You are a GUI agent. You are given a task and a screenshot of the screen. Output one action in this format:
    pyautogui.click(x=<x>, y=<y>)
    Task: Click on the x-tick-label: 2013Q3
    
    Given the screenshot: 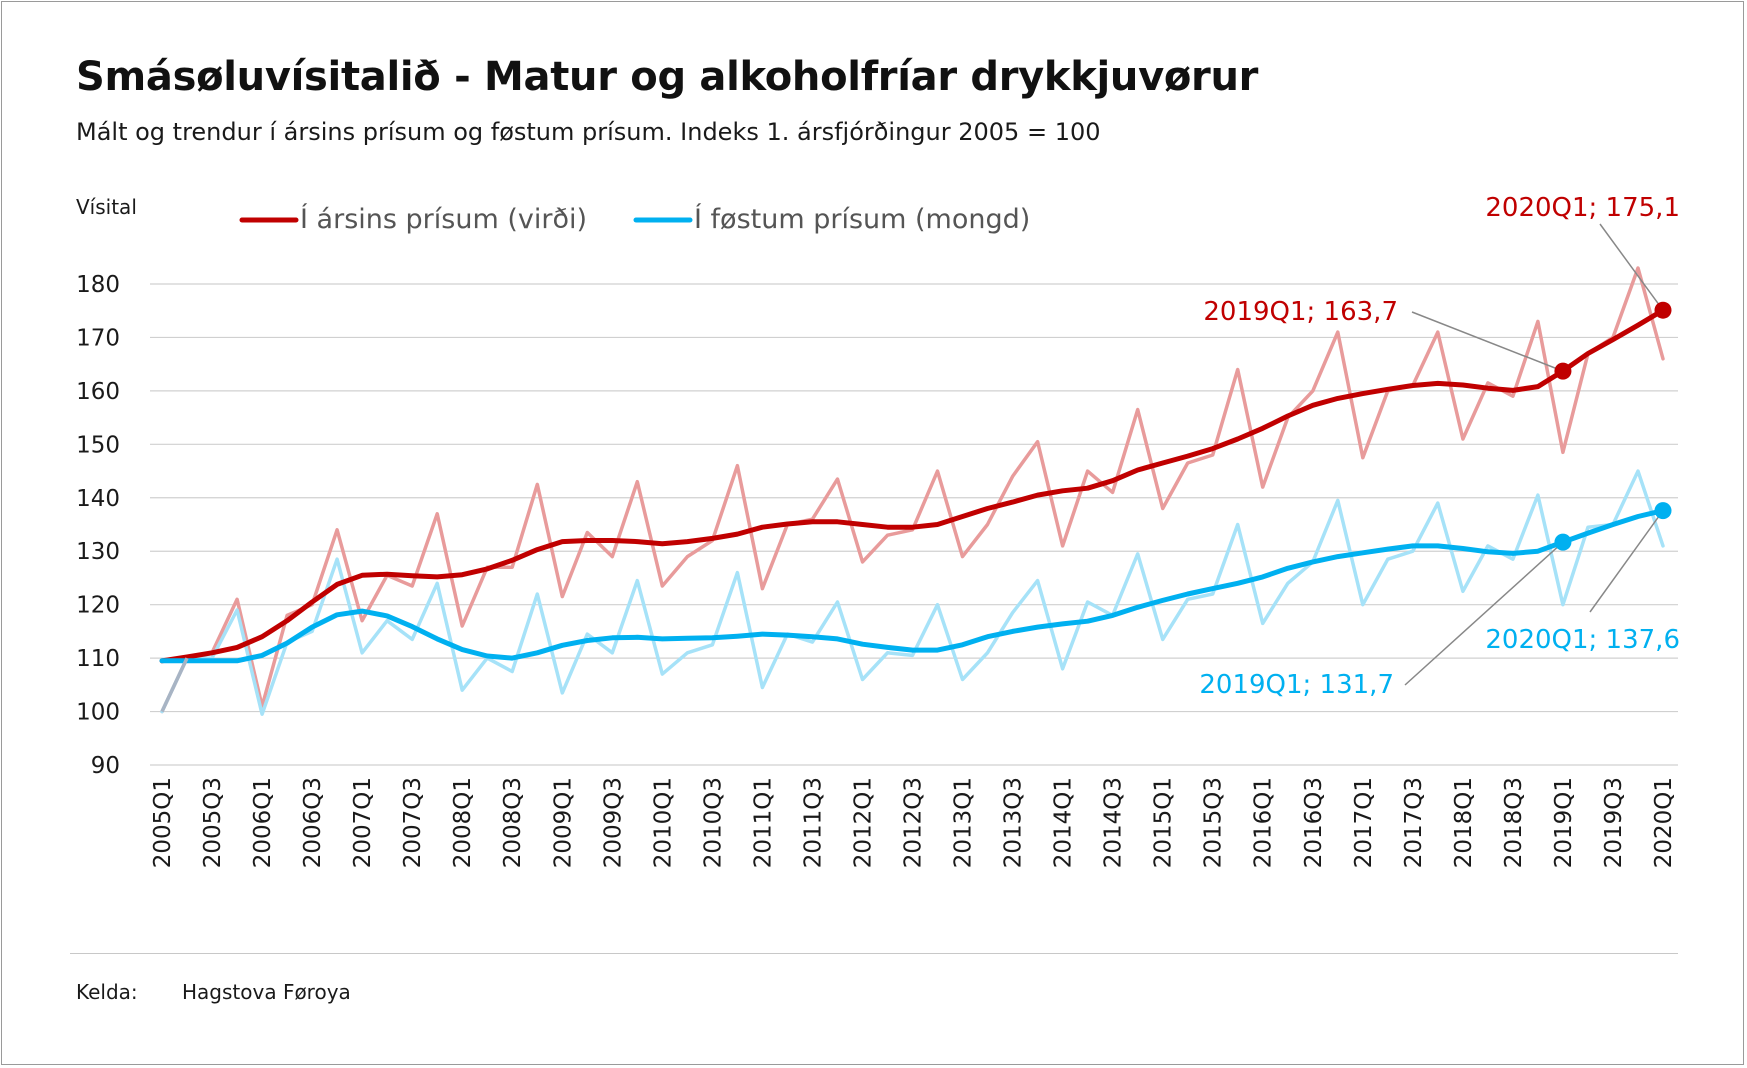 What is the action you would take?
    pyautogui.click(x=1014, y=822)
    